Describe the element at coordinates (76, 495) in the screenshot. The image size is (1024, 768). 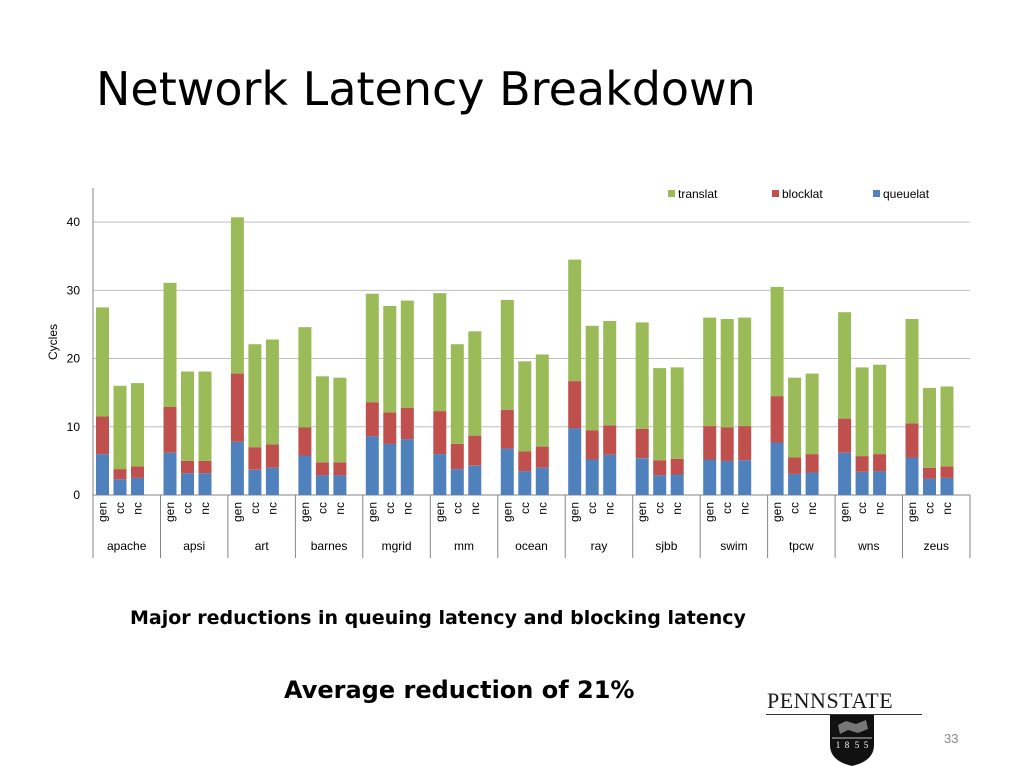
I see `y-tick-label: 0` at that location.